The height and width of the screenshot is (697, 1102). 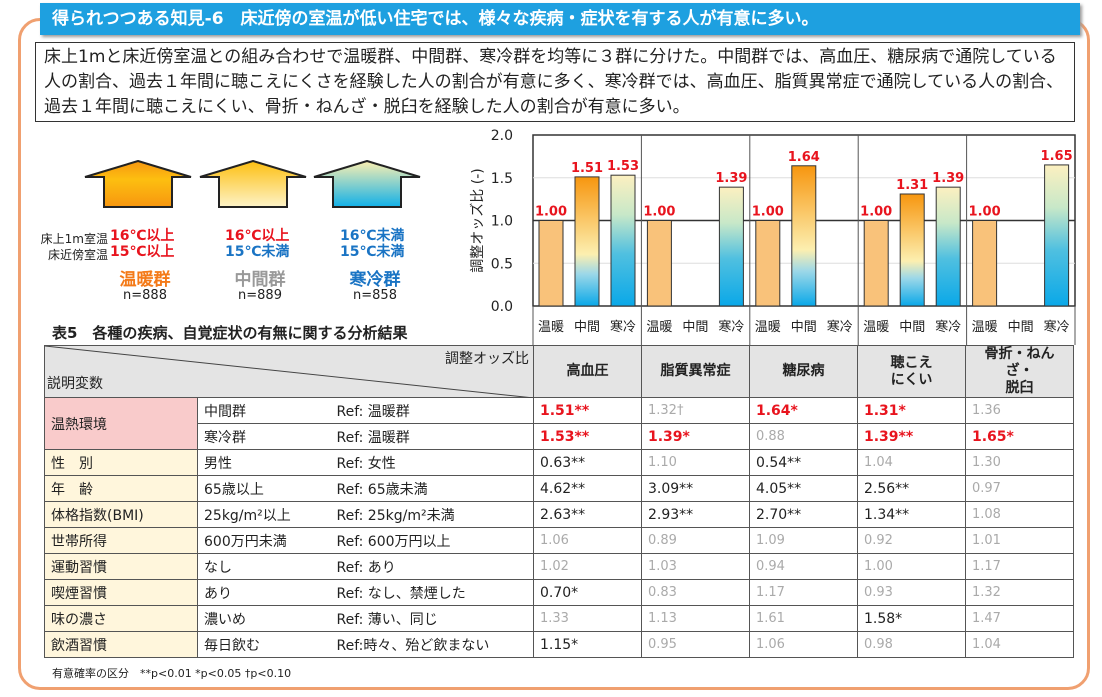 What do you see at coordinates (264, 410) in the screenshot?
I see `row-variable: 中間群` at bounding box center [264, 410].